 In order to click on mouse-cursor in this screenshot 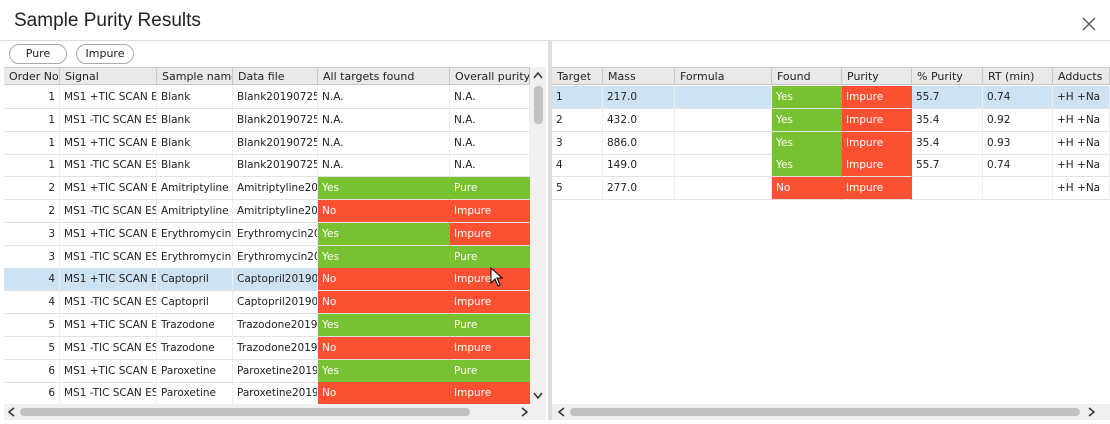, I will do `click(497, 277)`.